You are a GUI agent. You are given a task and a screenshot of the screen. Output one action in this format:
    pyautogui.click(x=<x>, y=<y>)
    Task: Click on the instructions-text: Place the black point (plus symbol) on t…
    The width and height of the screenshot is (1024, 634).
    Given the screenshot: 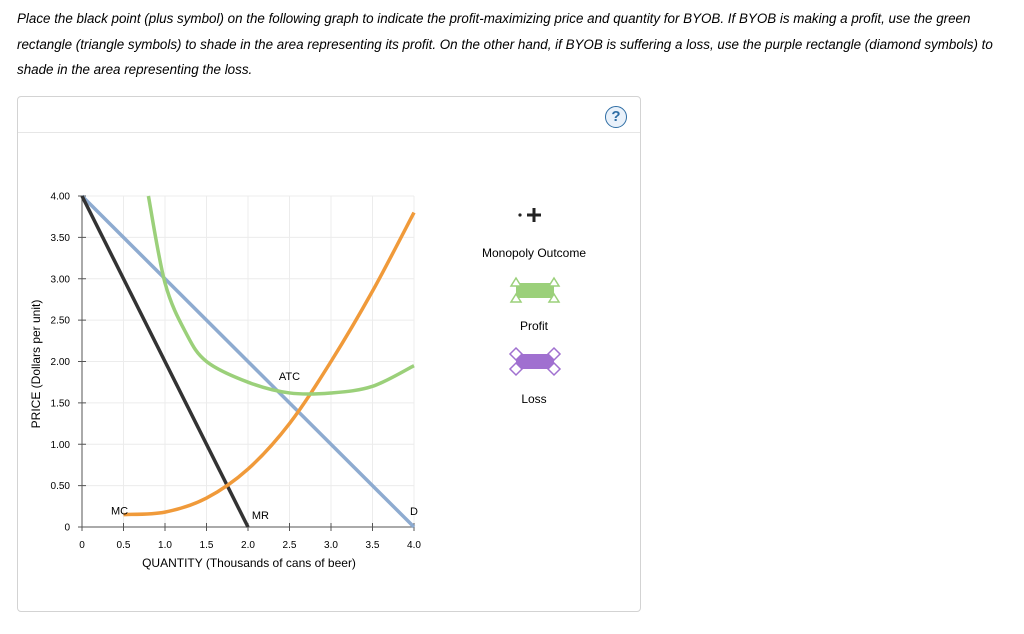 What is the action you would take?
    pyautogui.click(x=505, y=44)
    